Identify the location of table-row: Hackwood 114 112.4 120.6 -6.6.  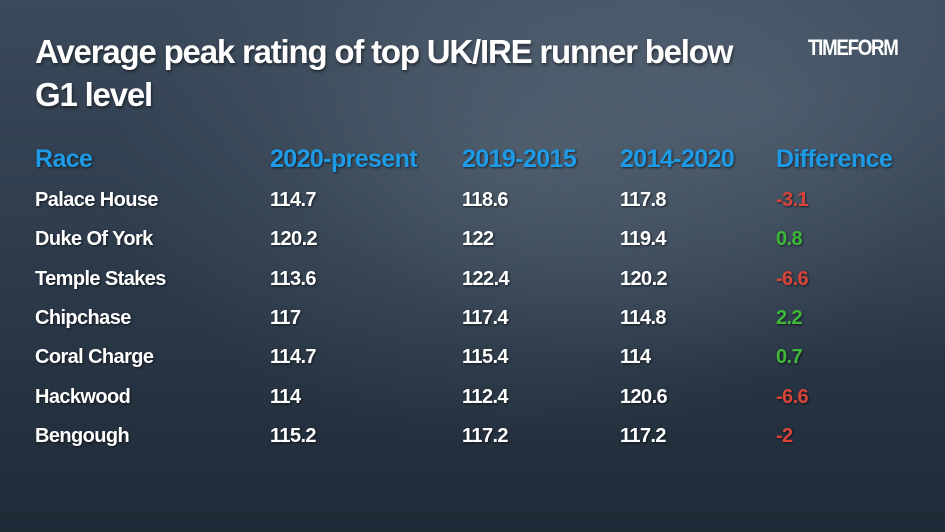
(472, 401).